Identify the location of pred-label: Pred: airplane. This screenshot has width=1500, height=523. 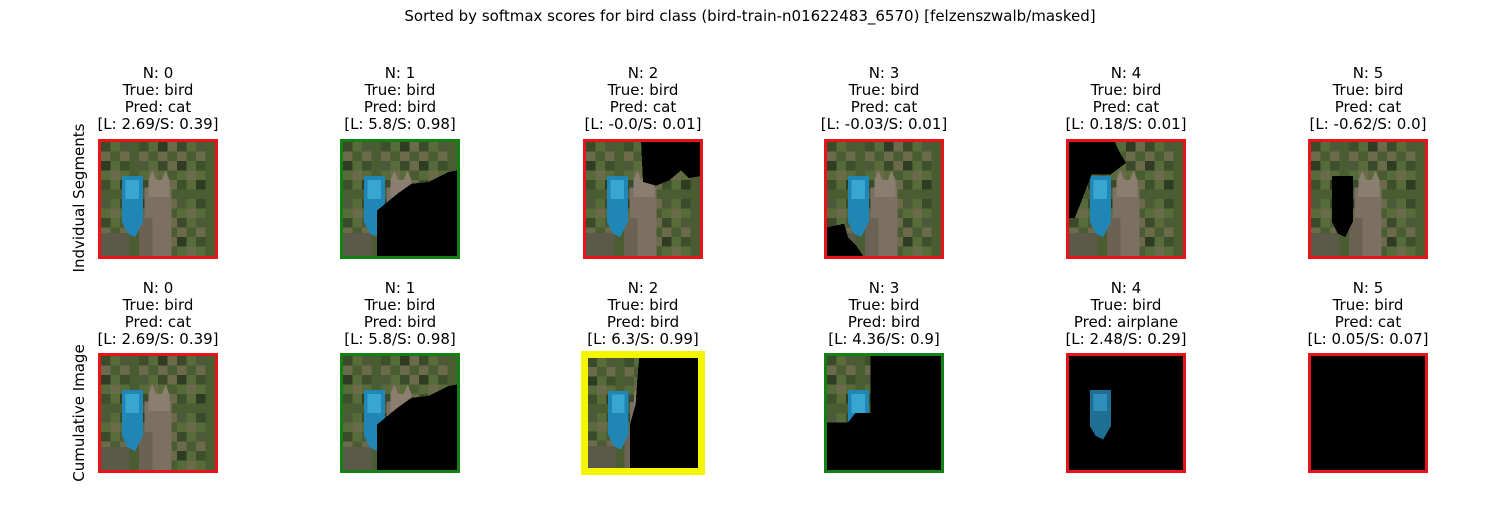
(1126, 322).